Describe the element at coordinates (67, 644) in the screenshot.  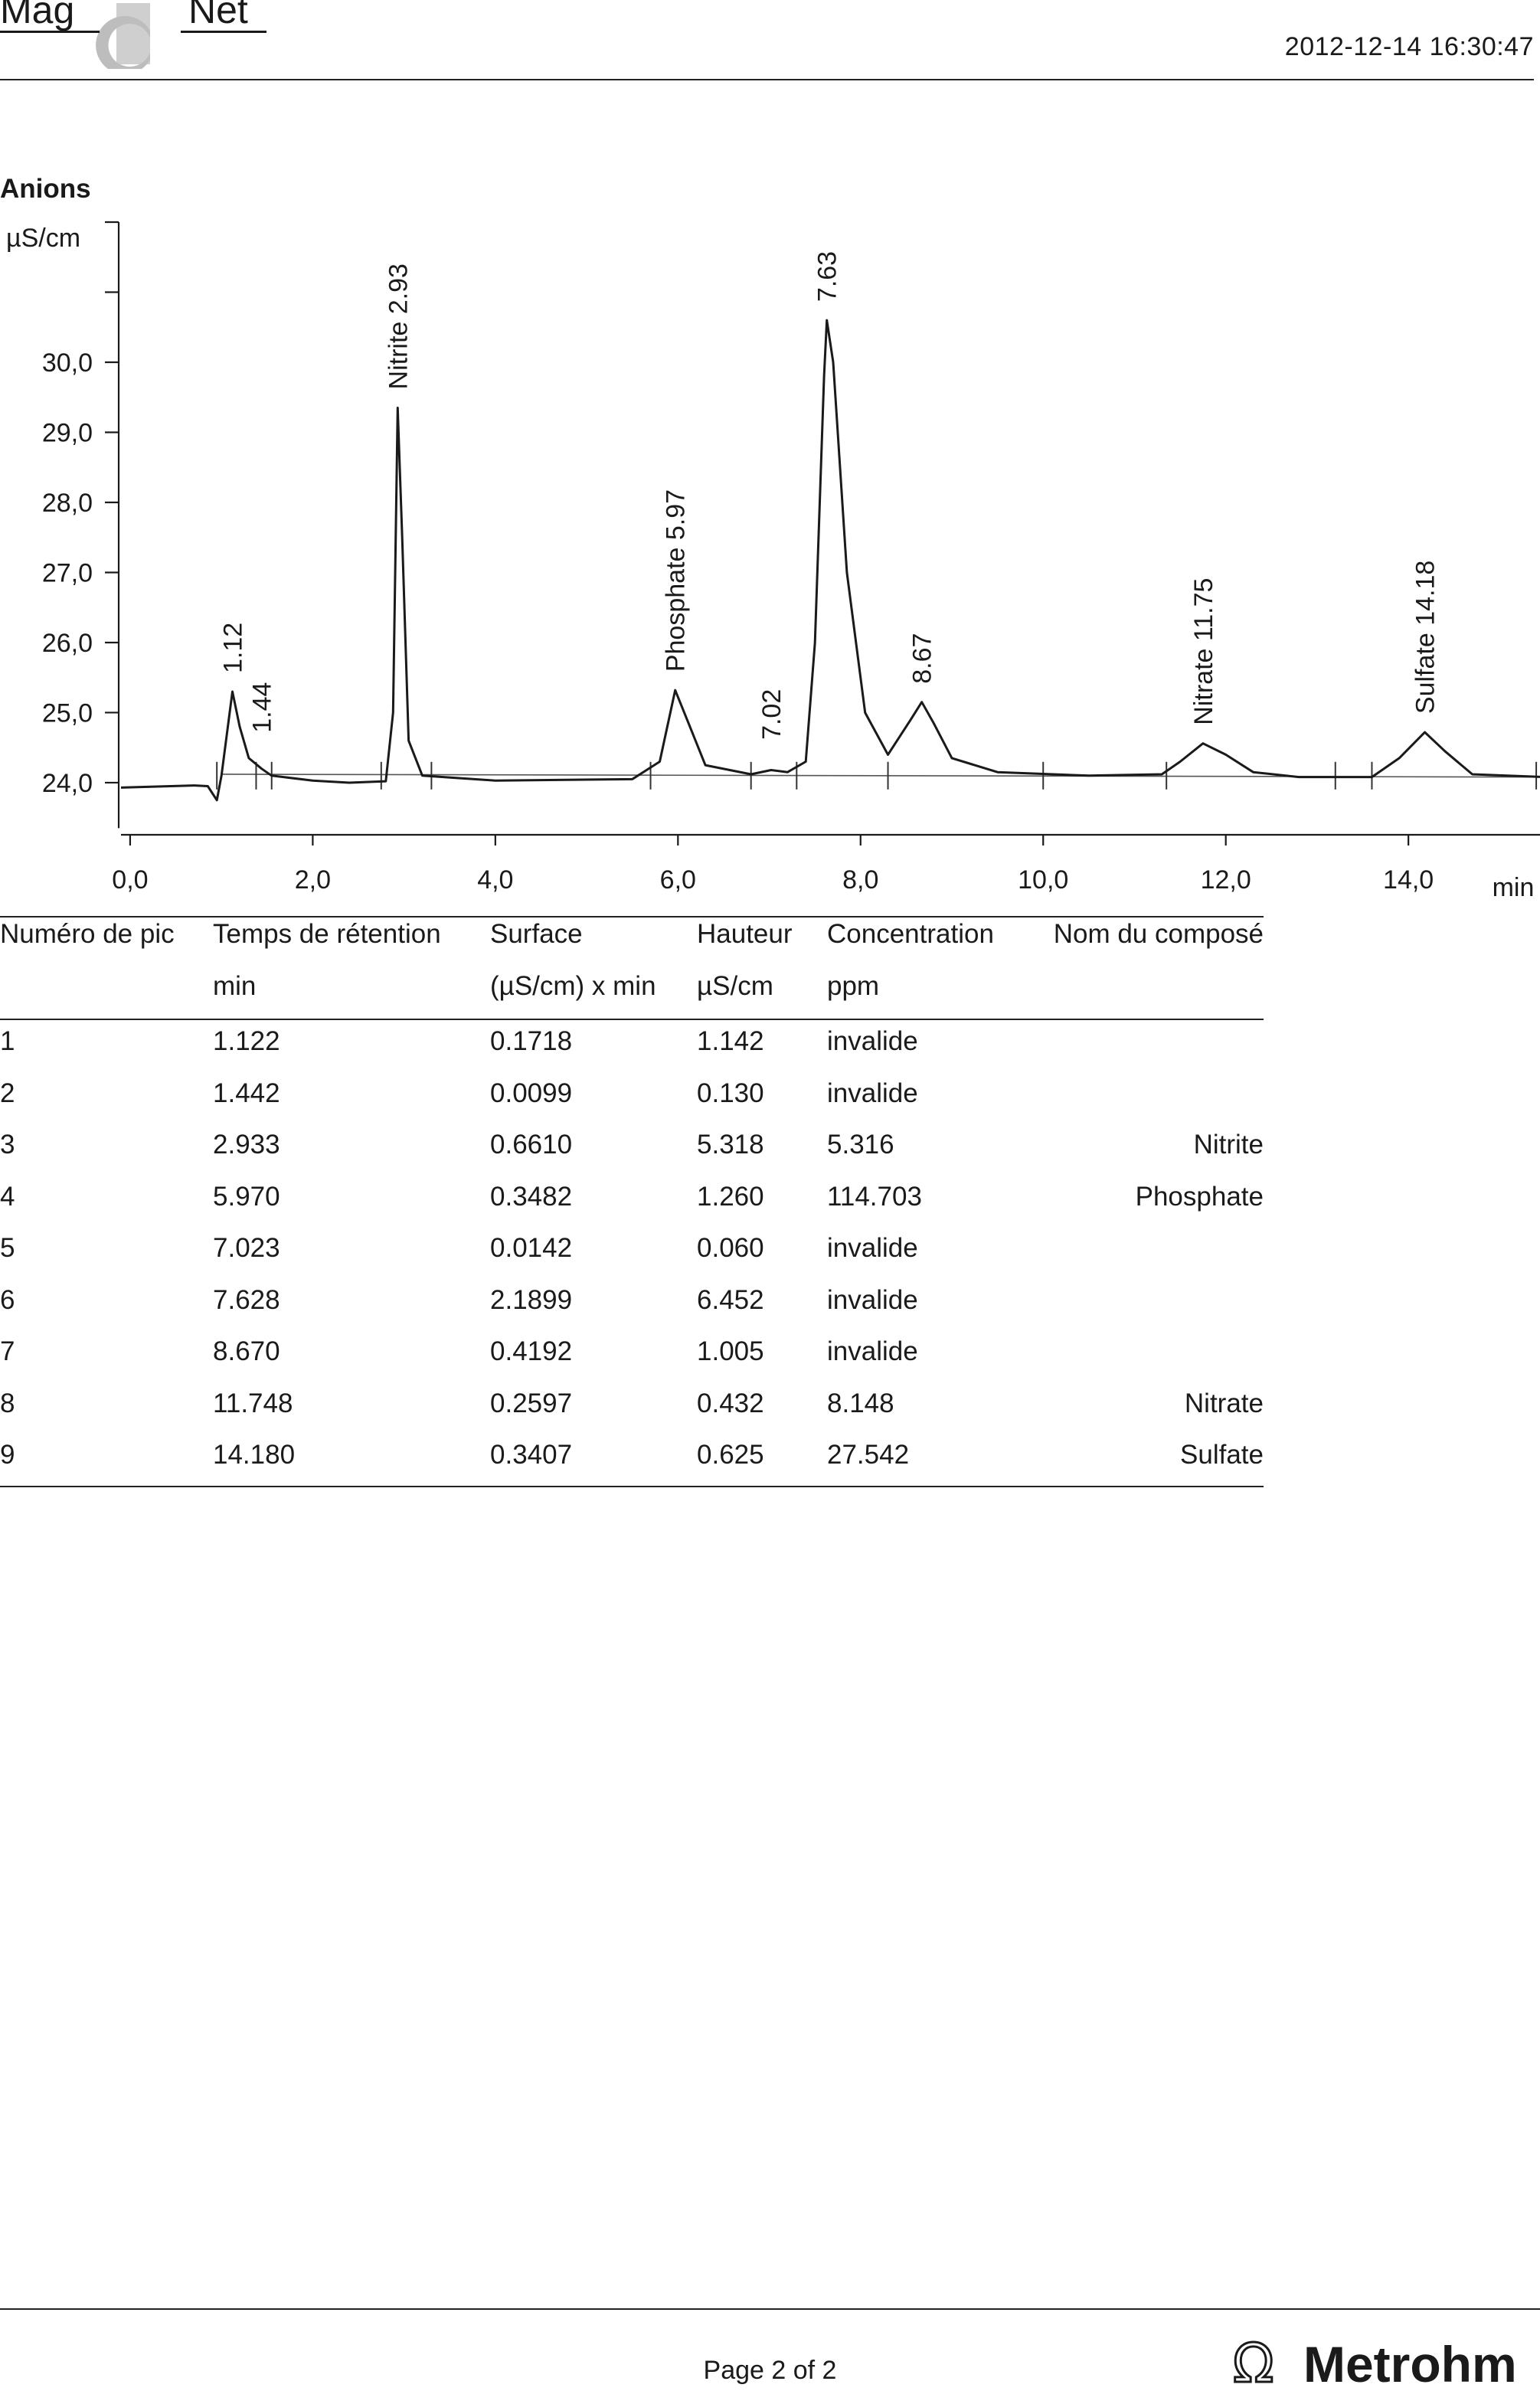
I see `y-tick-label: 26,0` at that location.